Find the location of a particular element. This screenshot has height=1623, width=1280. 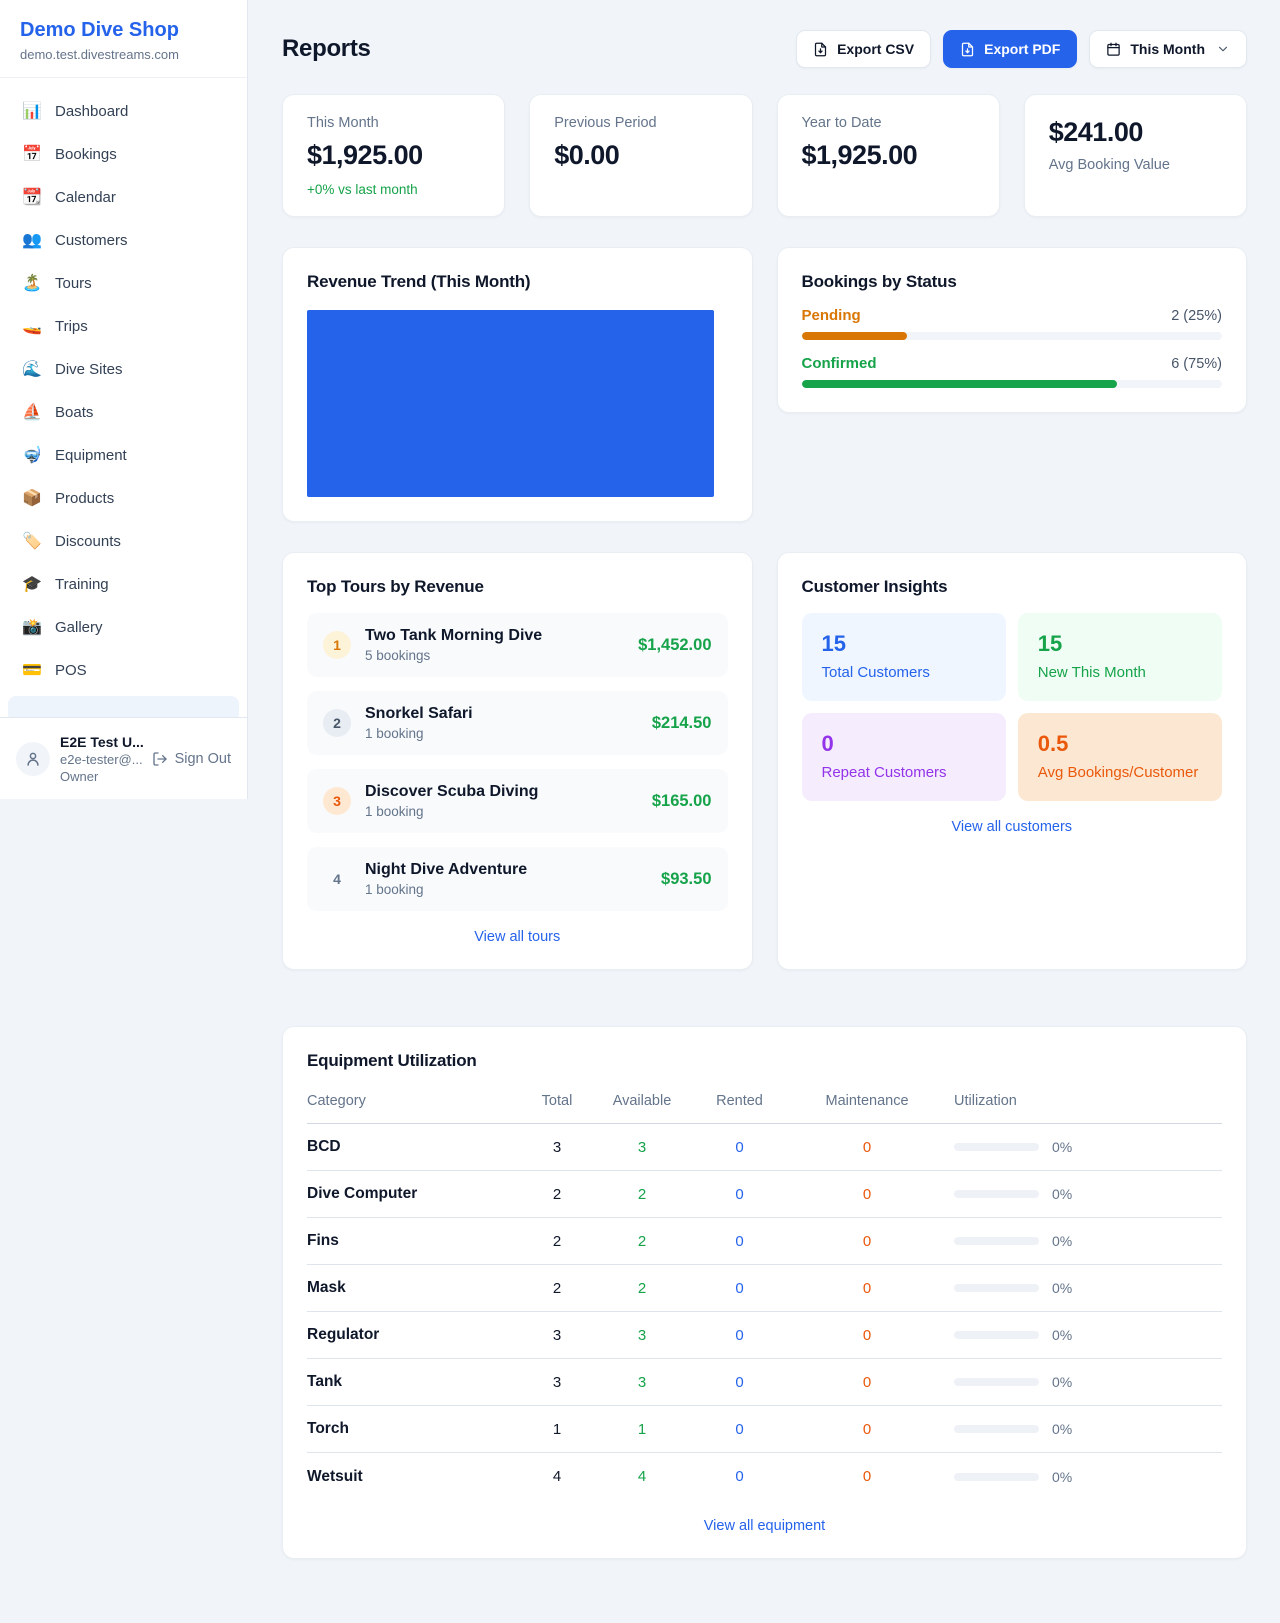

calendar-icon is located at coordinates (1114, 49).